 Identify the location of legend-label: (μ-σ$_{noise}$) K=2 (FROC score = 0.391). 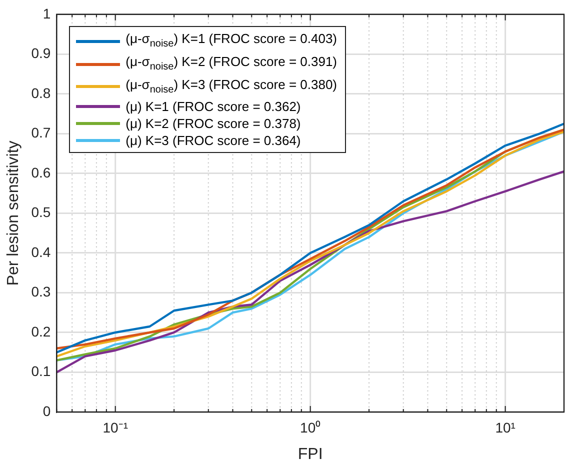
(232, 63).